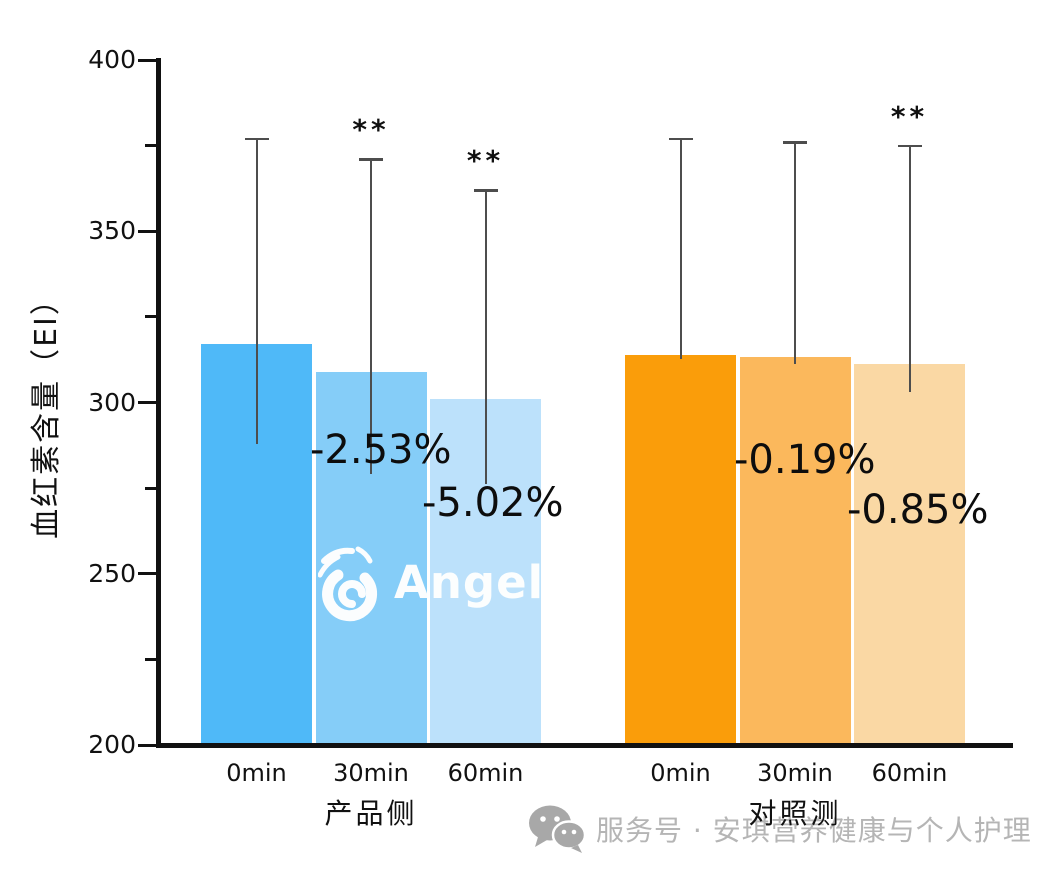 The image size is (1058, 872). What do you see at coordinates (348, 584) in the screenshot?
I see `angel-swirl-icon` at bounding box center [348, 584].